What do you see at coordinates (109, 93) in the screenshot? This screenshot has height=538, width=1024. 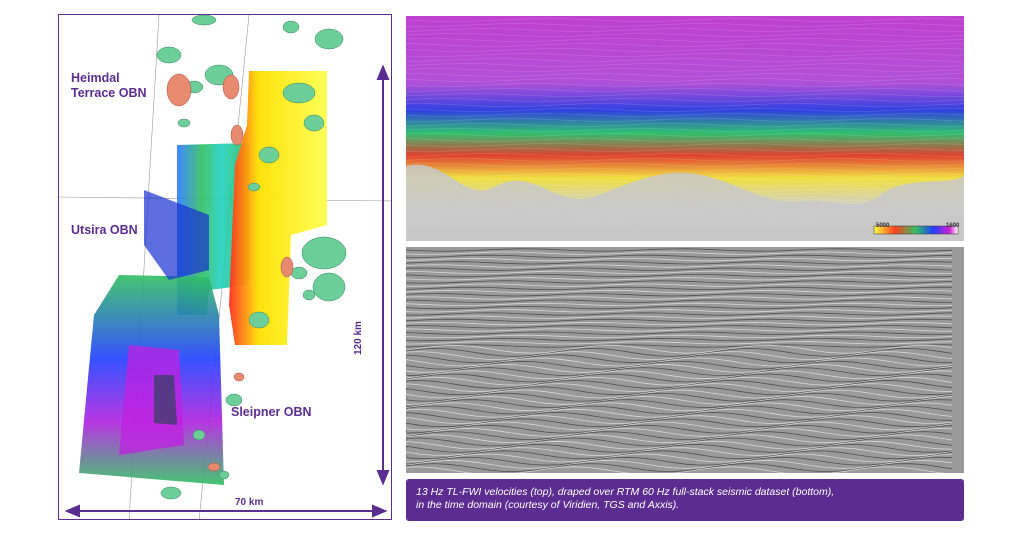 I see `heimdal-label-line2: Terrace OBN` at bounding box center [109, 93].